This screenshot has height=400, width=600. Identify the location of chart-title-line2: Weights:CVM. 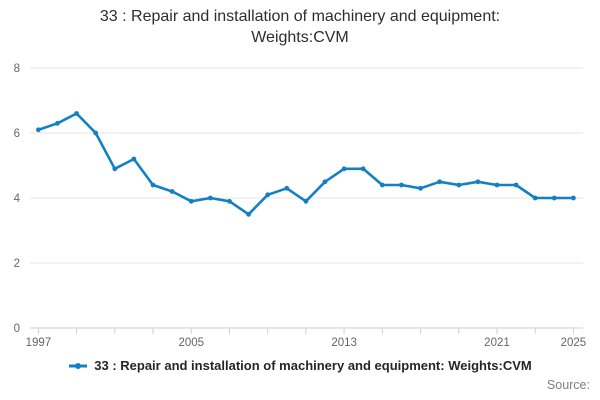
(300, 37).